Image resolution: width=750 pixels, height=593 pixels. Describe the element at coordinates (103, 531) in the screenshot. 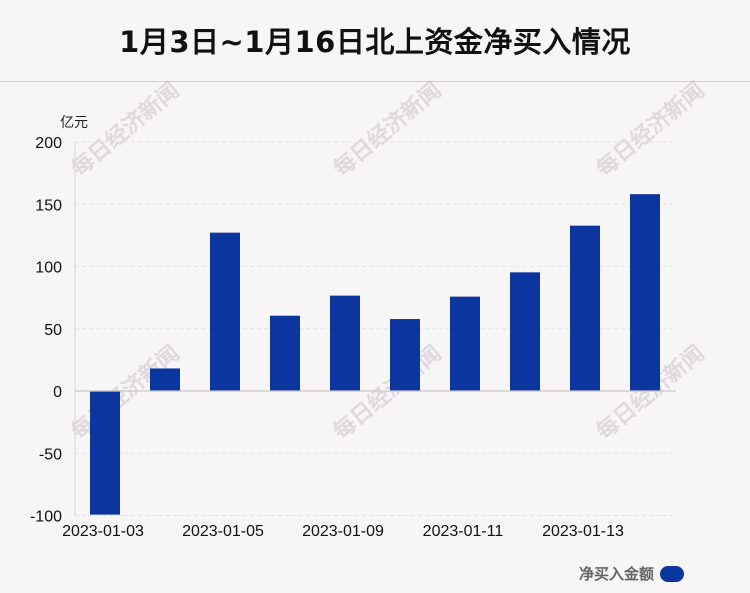

I see `x-tick-label: 2023-01-03` at that location.